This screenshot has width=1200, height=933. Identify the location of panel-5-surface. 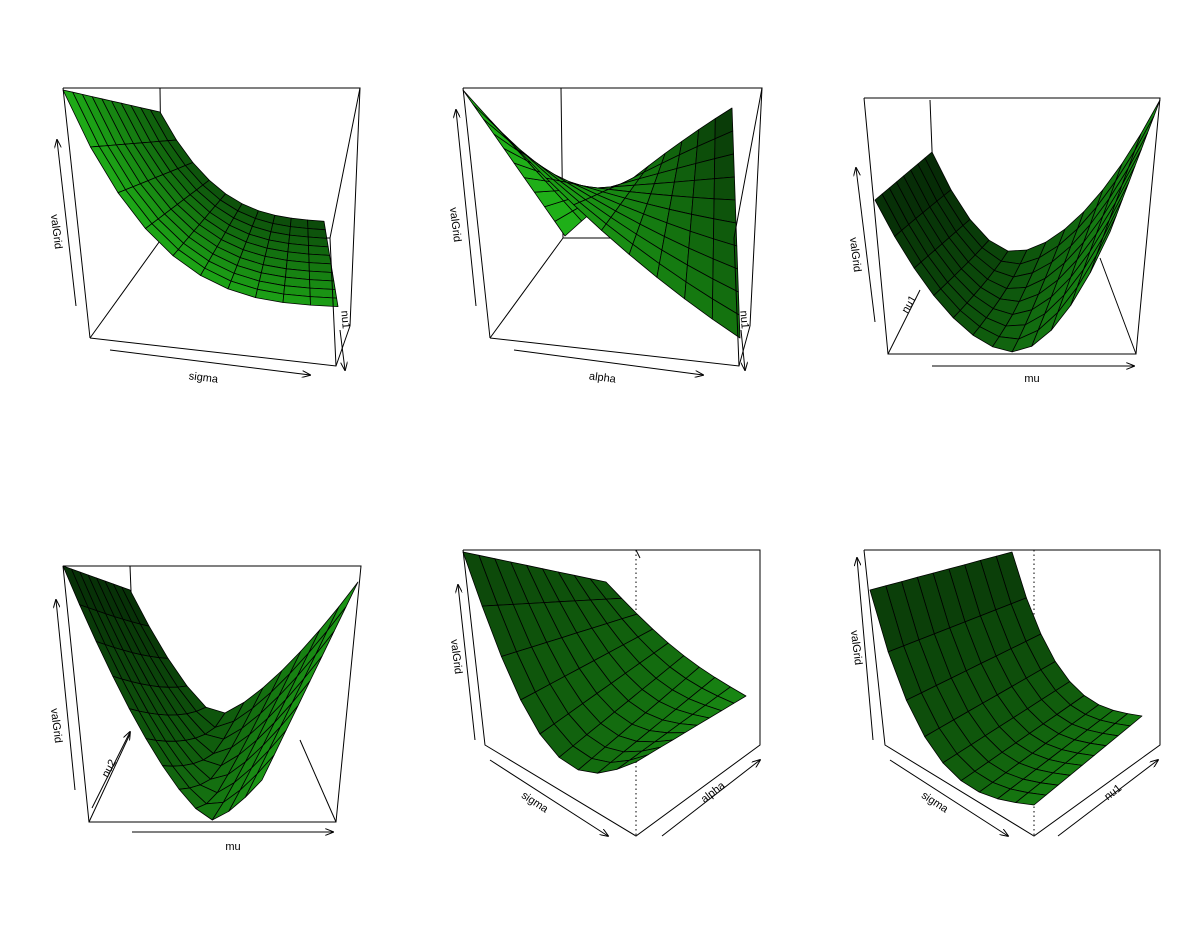
(604, 662).